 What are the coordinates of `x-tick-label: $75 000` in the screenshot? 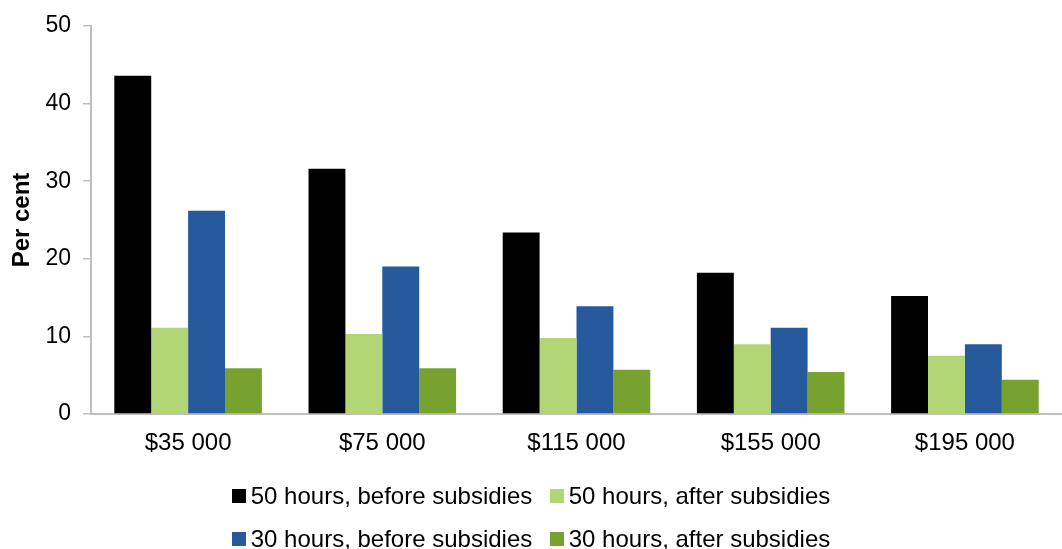 It's located at (382, 442).